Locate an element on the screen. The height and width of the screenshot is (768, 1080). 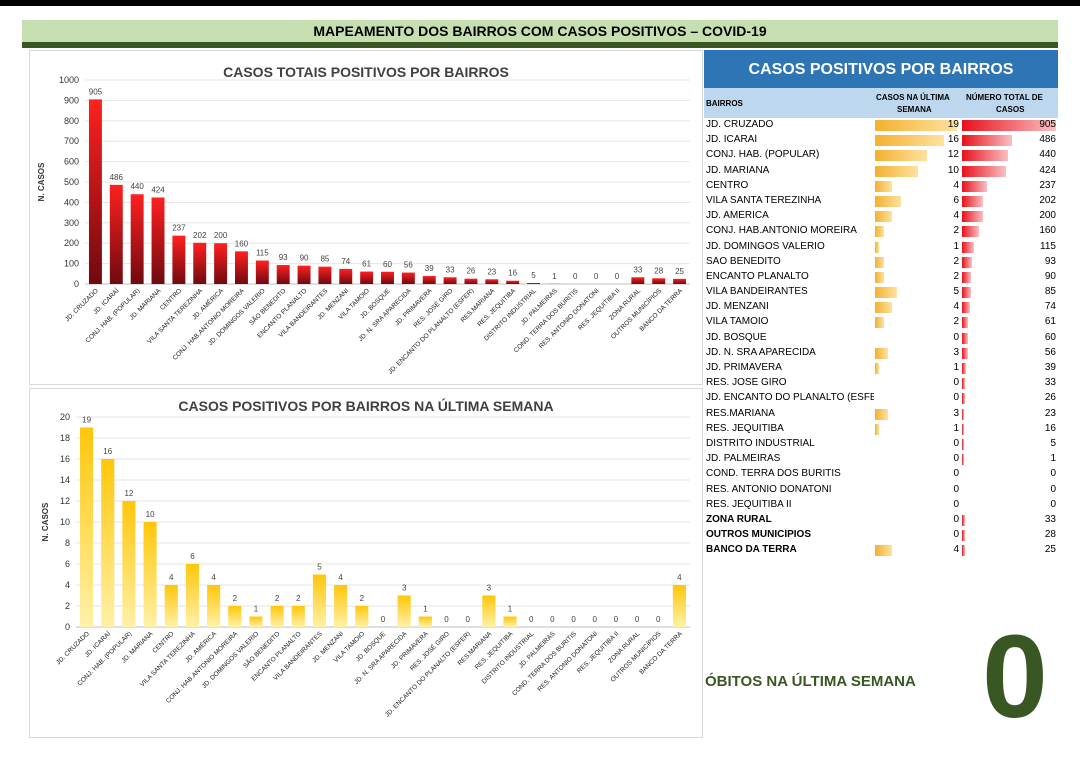
data-label: 16 is located at coordinates (107, 451).